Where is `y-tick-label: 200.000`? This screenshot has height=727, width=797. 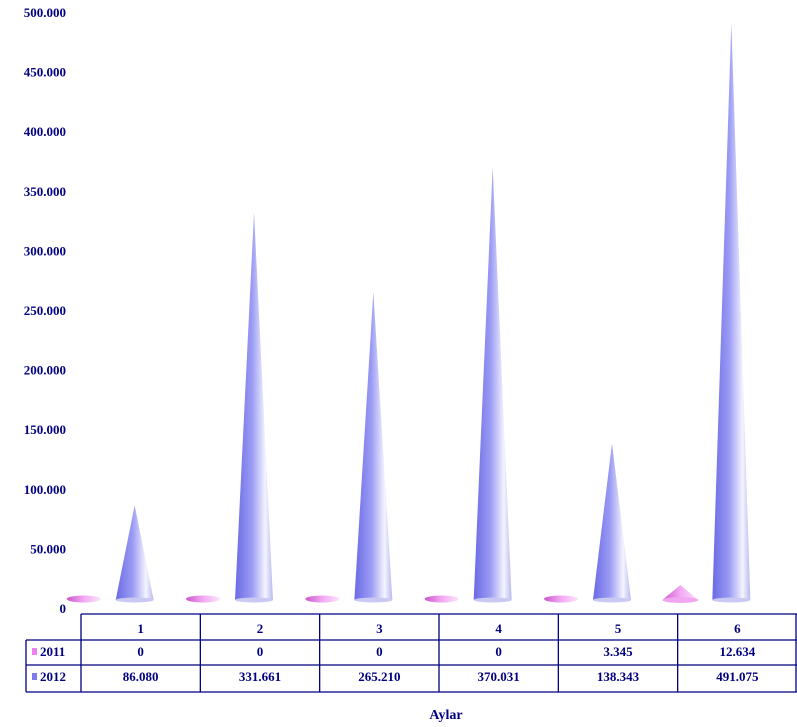
y-tick-label: 200.000 is located at coordinates (45, 370).